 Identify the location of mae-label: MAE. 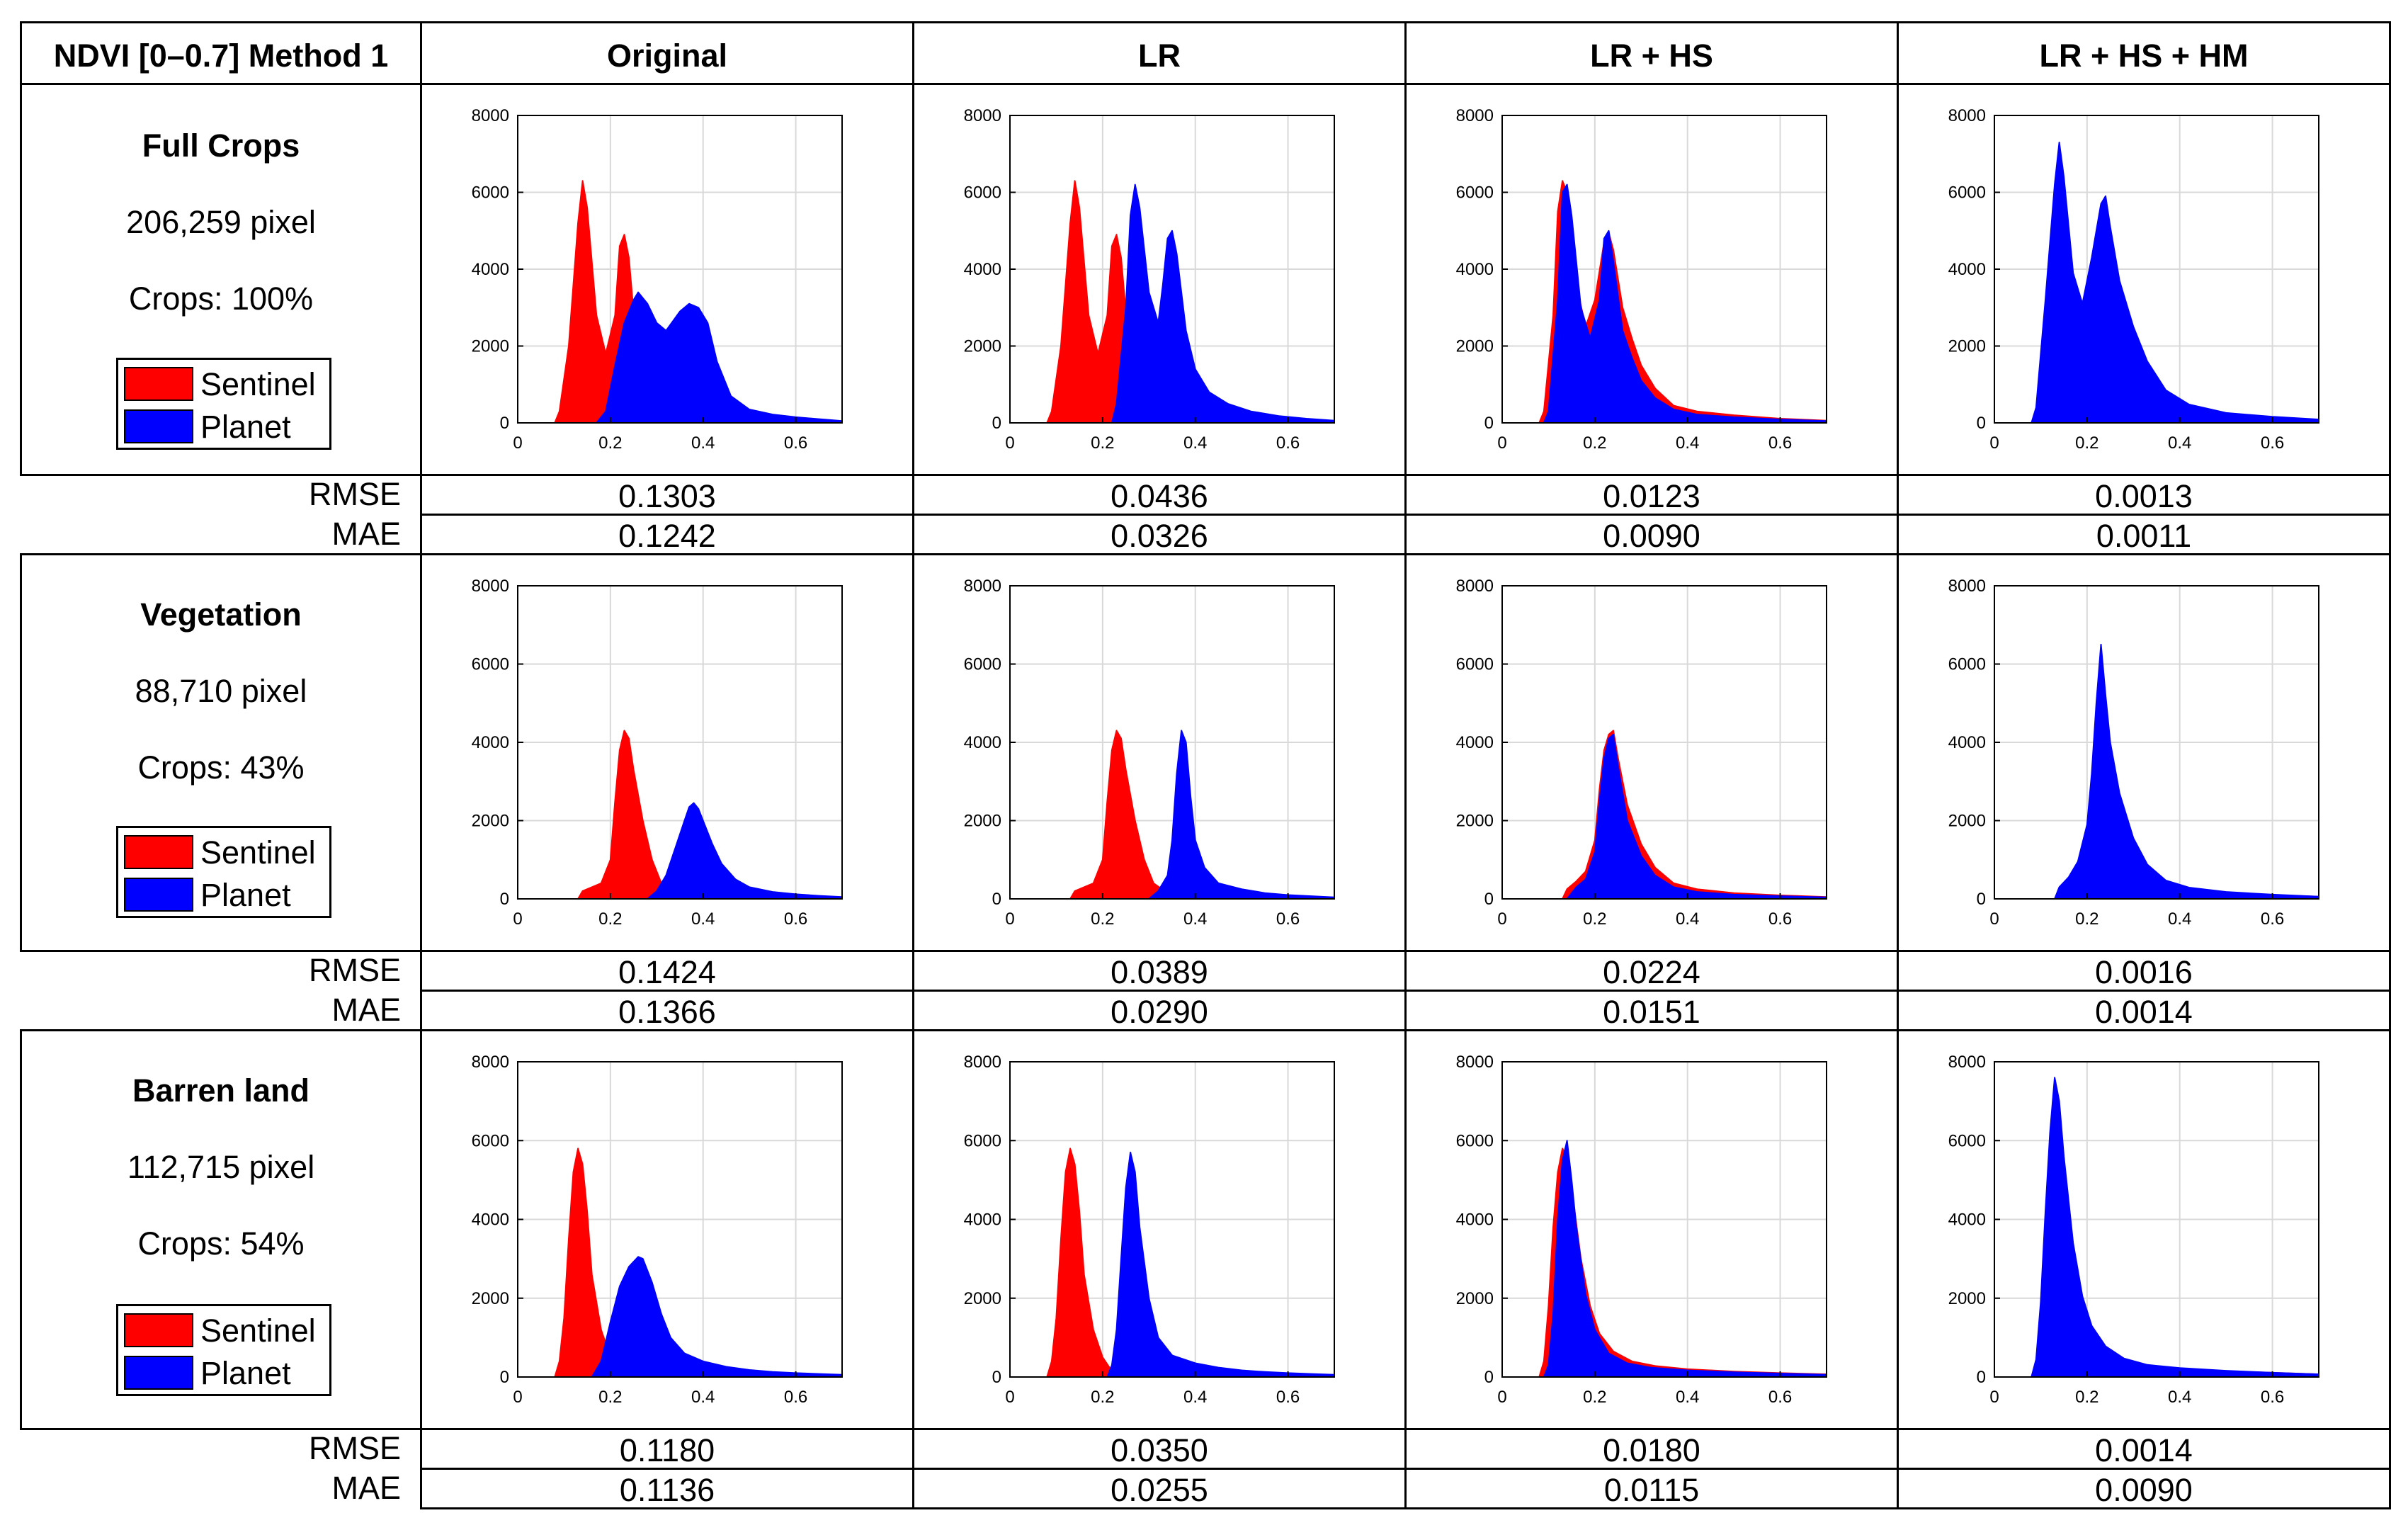
(366, 1010).